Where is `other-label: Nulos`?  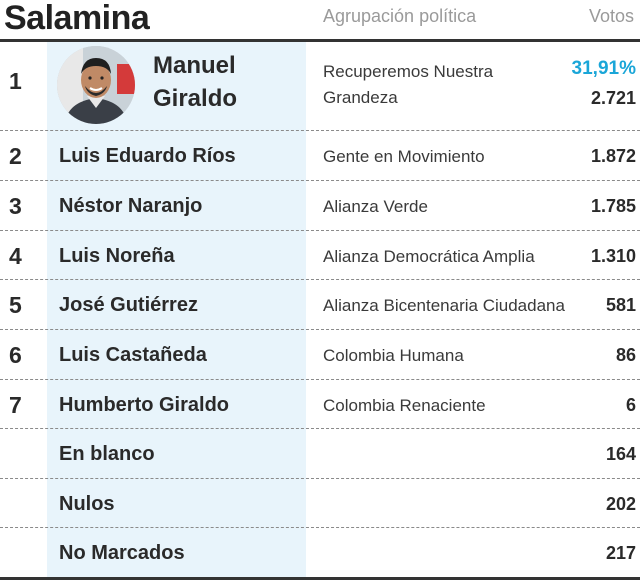 other-label: Nulos is located at coordinates (87, 504).